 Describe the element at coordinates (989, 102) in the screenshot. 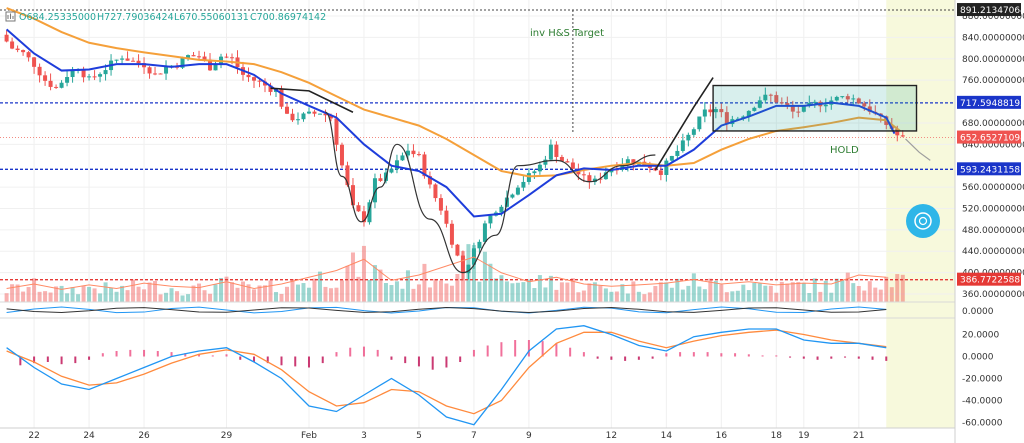

I see `tag-resistance` at that location.